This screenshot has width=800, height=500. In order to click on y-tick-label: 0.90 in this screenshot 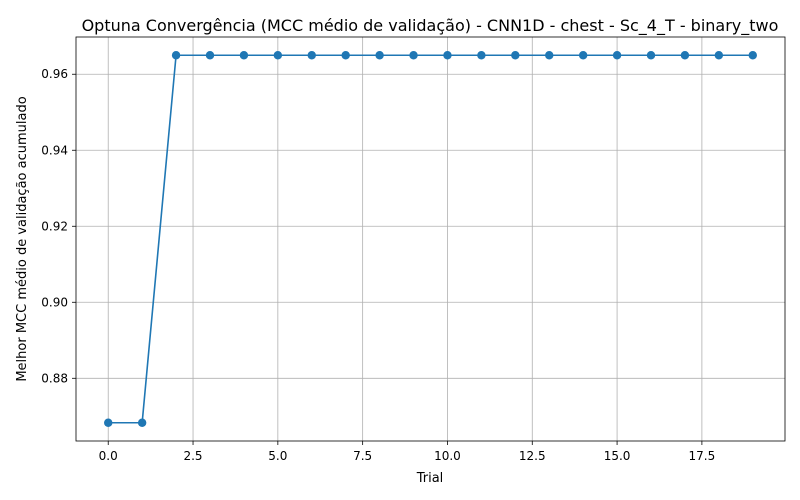, I will do `click(54, 302)`.